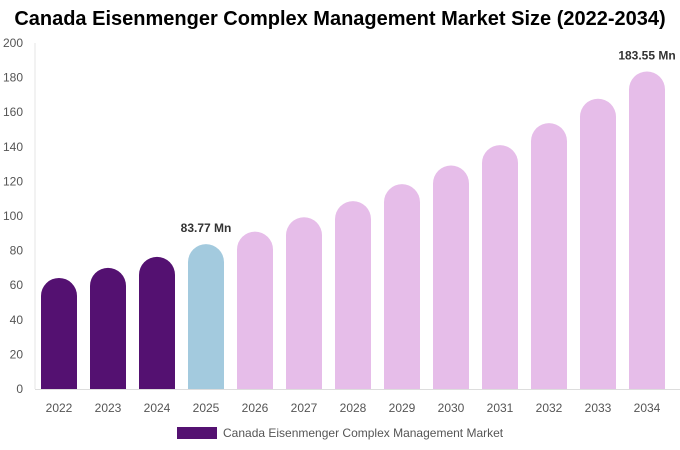 Image resolution: width=680 pixels, height=450 pixels. What do you see at coordinates (157, 322) in the screenshot?
I see `bar-2024` at bounding box center [157, 322].